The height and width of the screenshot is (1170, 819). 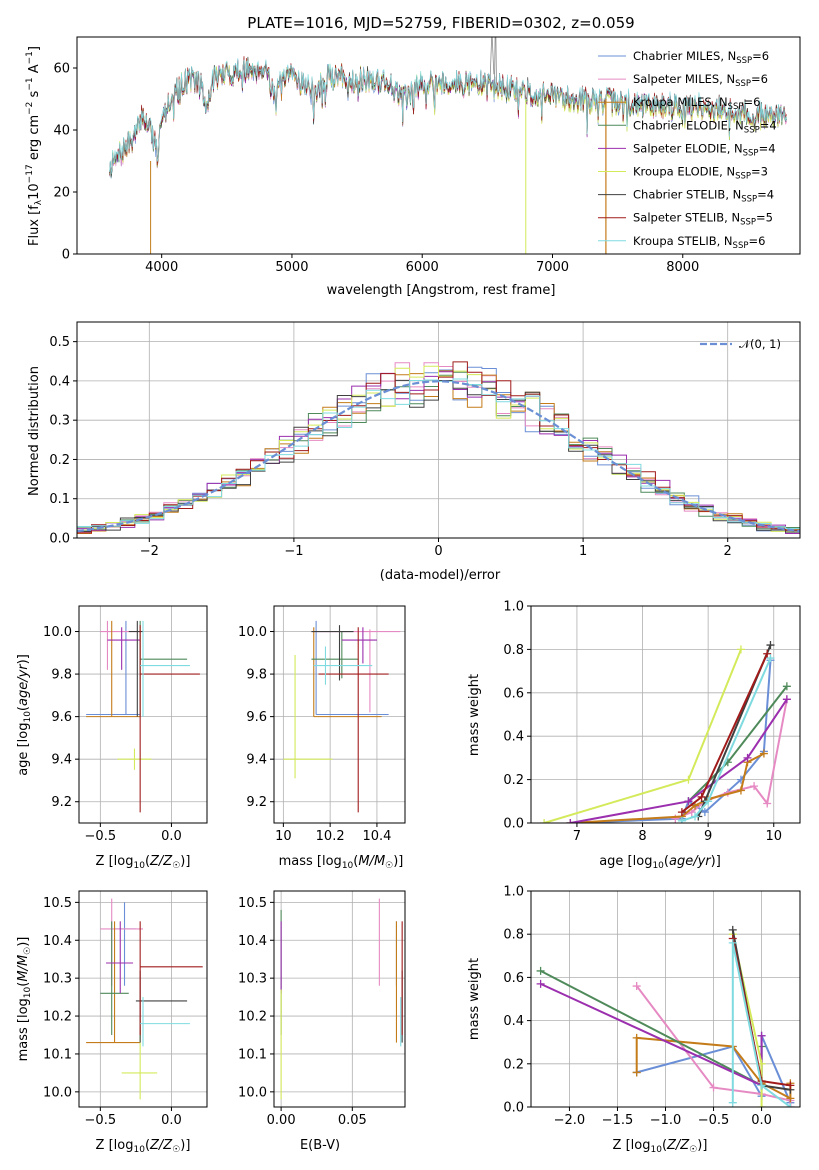 I want to click on ylabel-part: −2, so click(x=30, y=108).